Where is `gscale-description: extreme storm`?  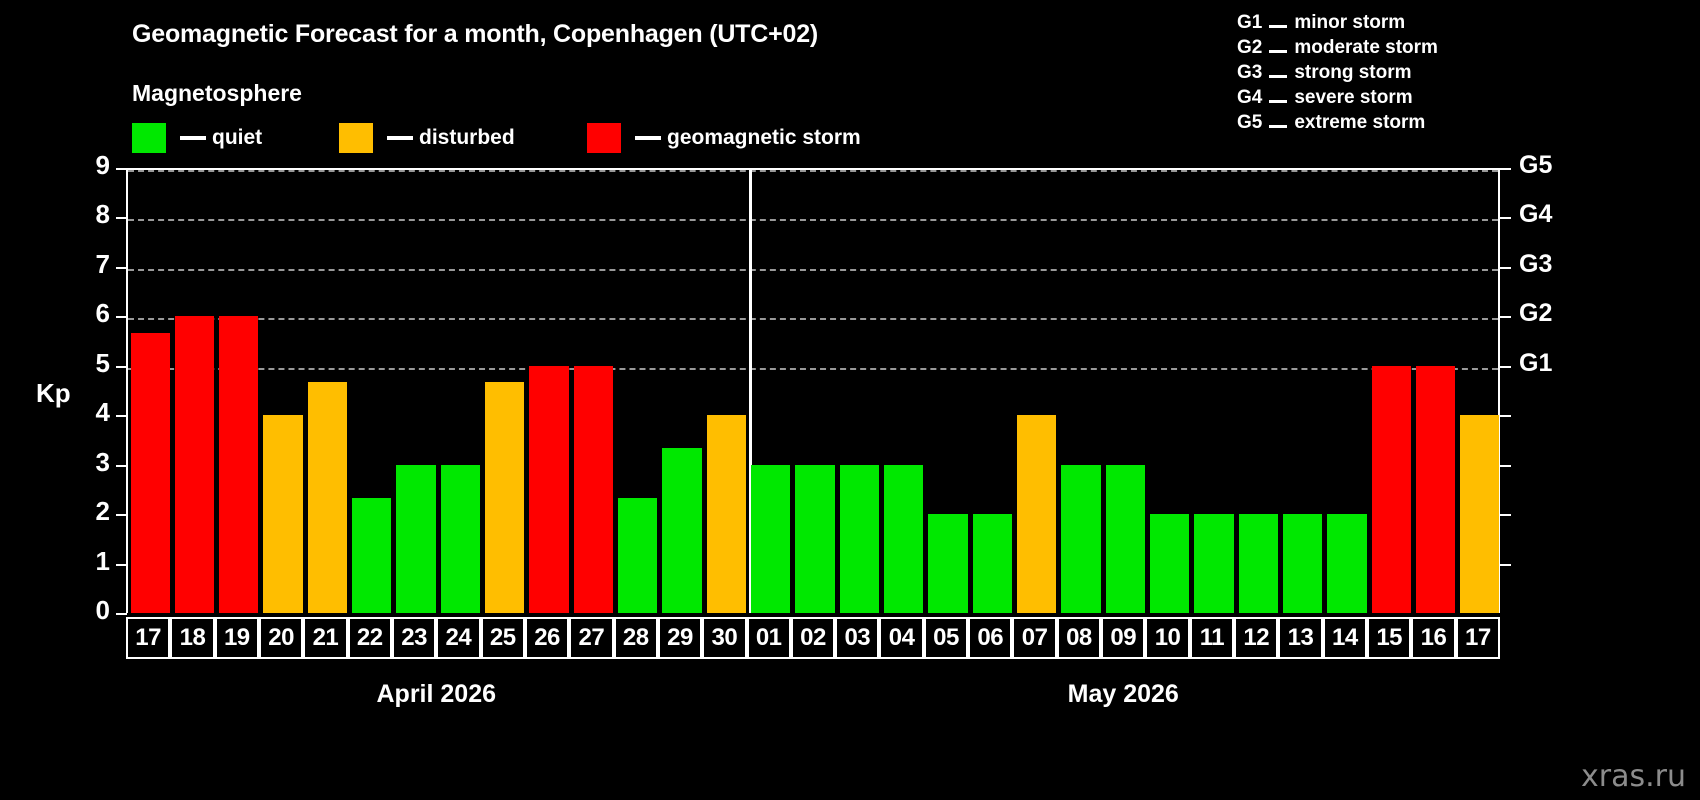
gscale-description: extreme storm is located at coordinates (1360, 122).